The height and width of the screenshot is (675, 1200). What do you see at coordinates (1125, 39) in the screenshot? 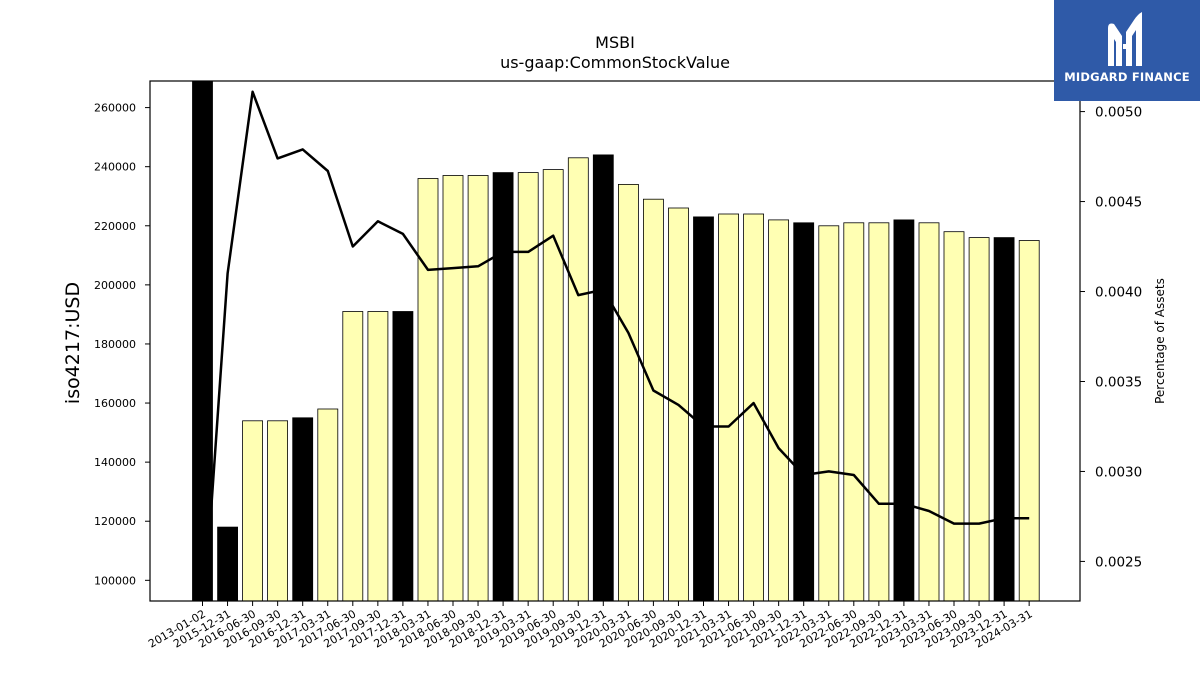
I see `midgard-logo-icon` at bounding box center [1125, 39].